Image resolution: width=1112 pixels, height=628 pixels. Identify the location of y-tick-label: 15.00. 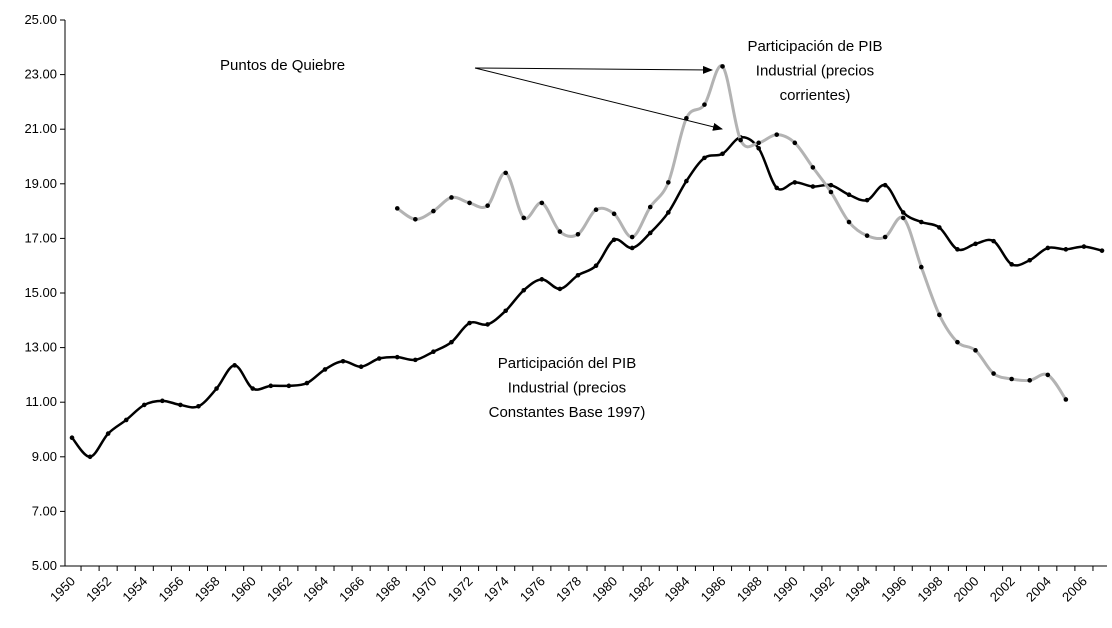
(40, 292).